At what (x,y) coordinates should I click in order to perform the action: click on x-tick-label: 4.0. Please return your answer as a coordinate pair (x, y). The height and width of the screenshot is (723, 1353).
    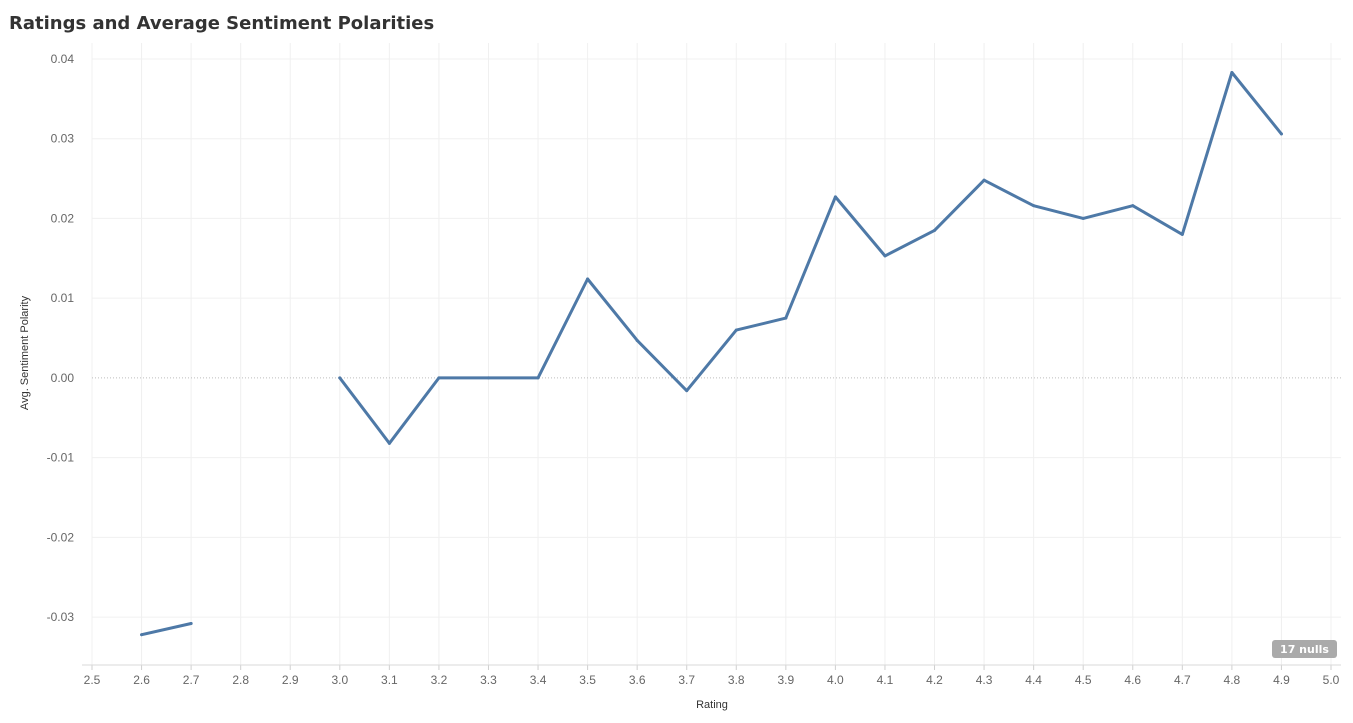
    Looking at the image, I should click on (835, 680).